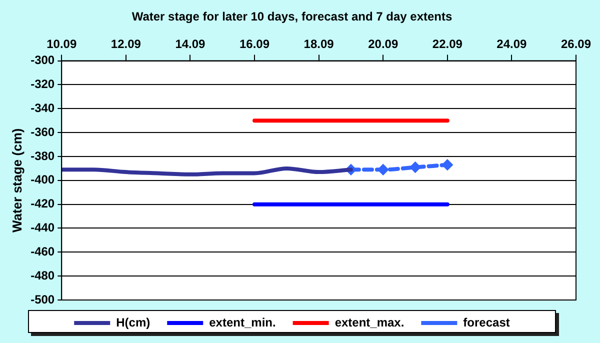 The height and width of the screenshot is (343, 600). Describe the element at coordinates (242, 322) in the screenshot. I see `legend-label: extent_min.` at that location.